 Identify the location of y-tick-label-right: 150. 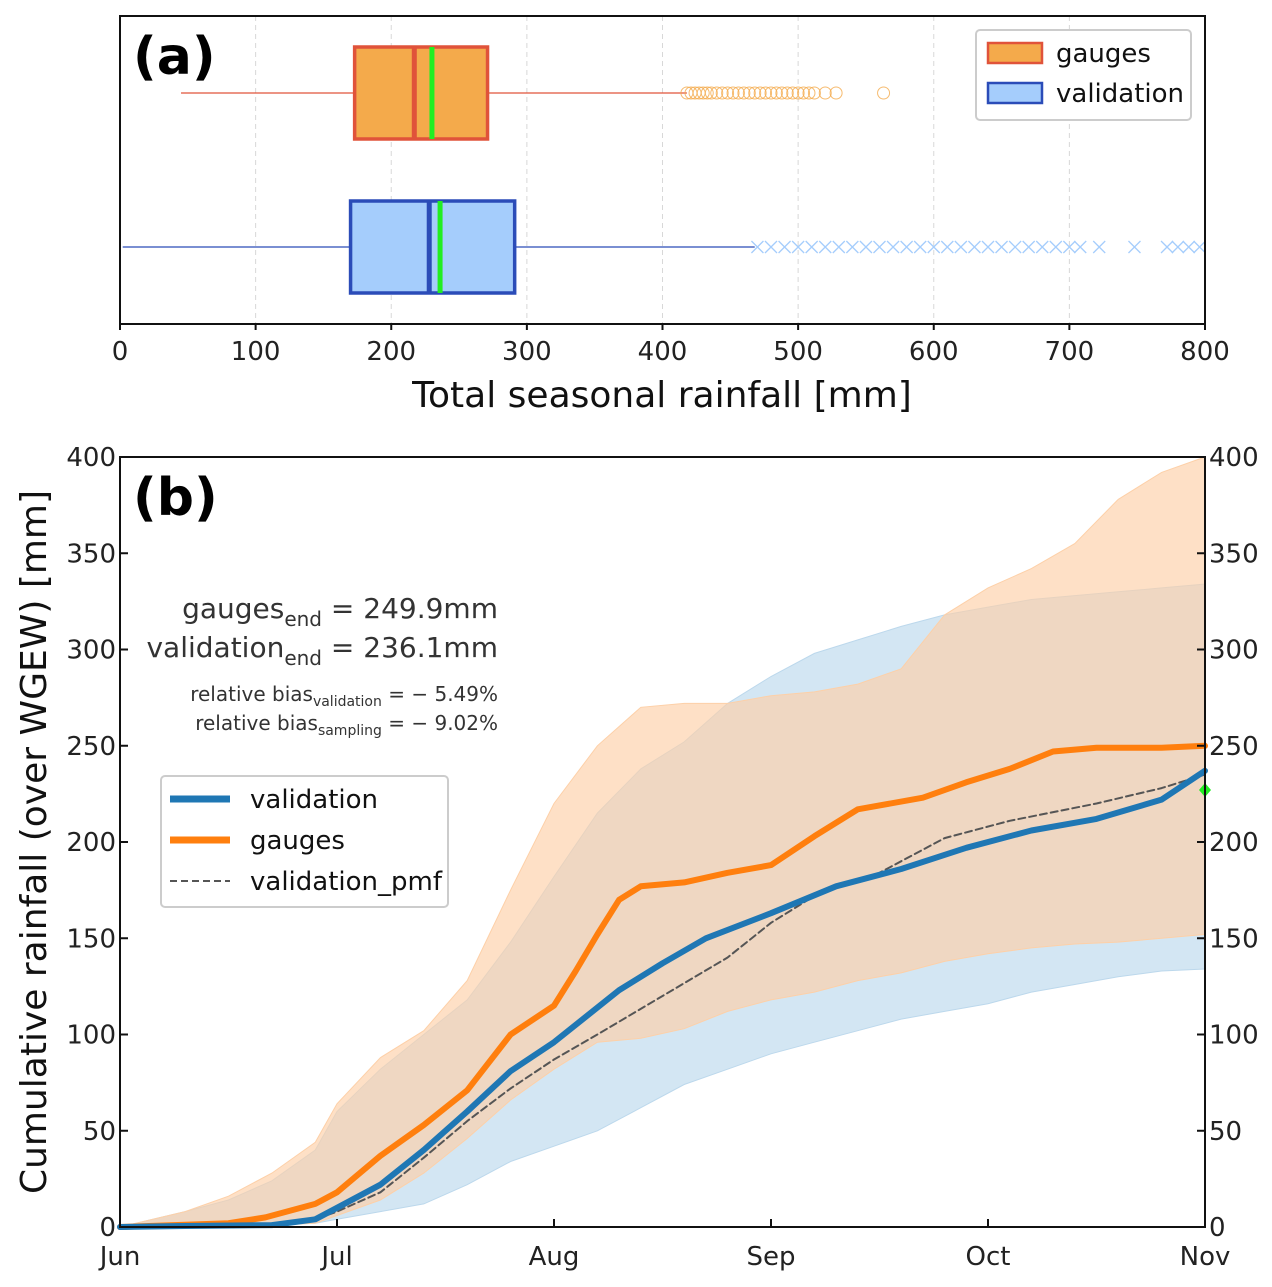
(1234, 939).